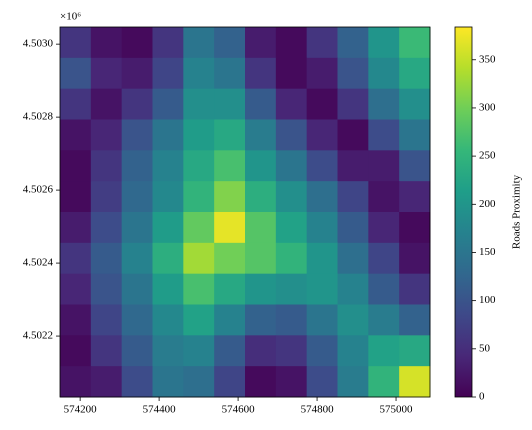 This screenshot has width=532, height=430. What do you see at coordinates (485, 348) in the screenshot?
I see `colorbar-tick-label: 50` at bounding box center [485, 348].